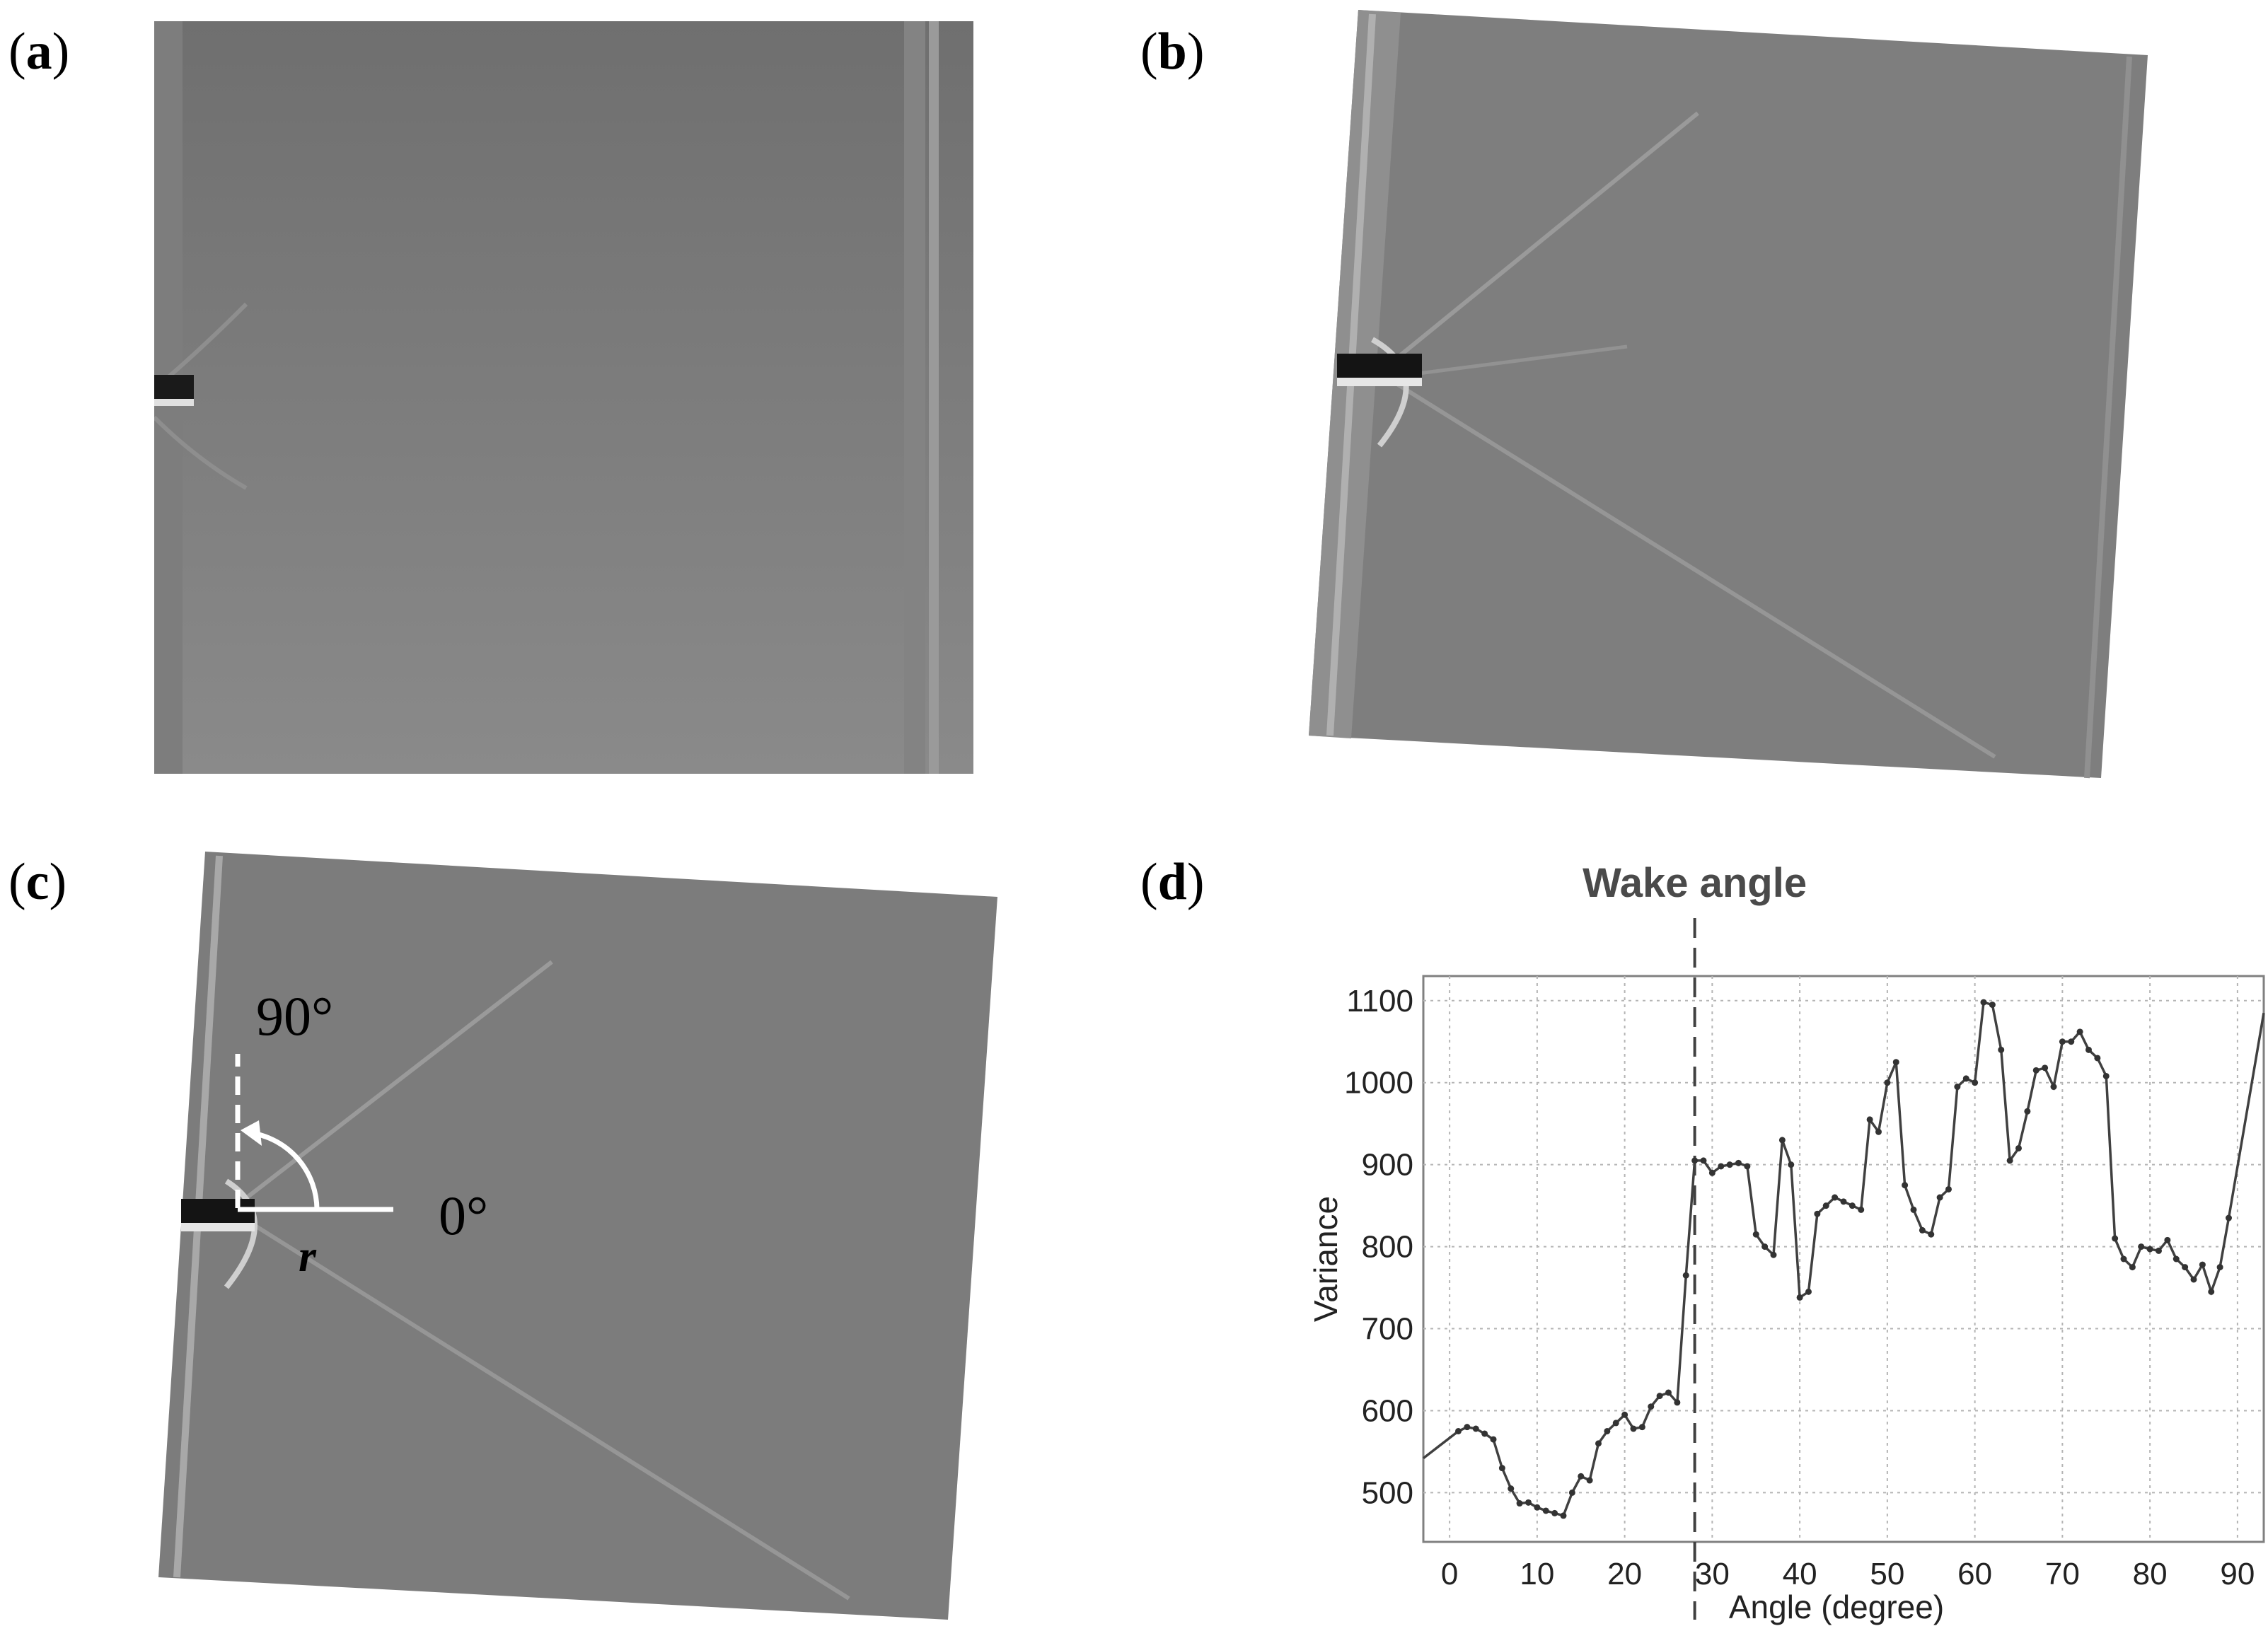 Image resolution: width=2268 pixels, height=1631 pixels. I want to click on y-tick-label: 1100, so click(1379, 1001).